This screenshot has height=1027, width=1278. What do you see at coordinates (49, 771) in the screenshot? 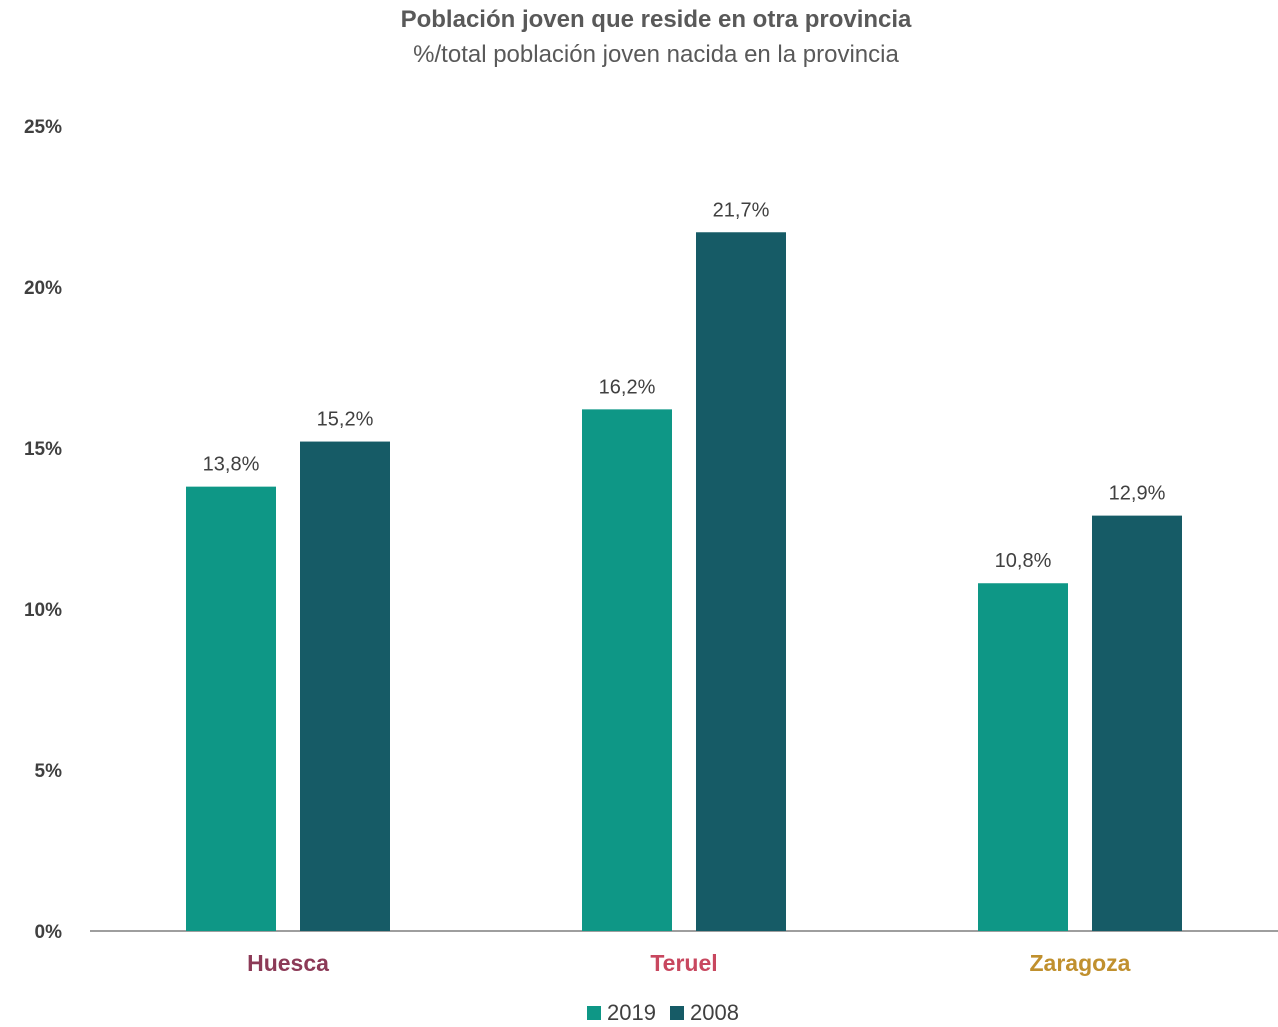
I see `y-tick-label: 5%` at bounding box center [49, 771].